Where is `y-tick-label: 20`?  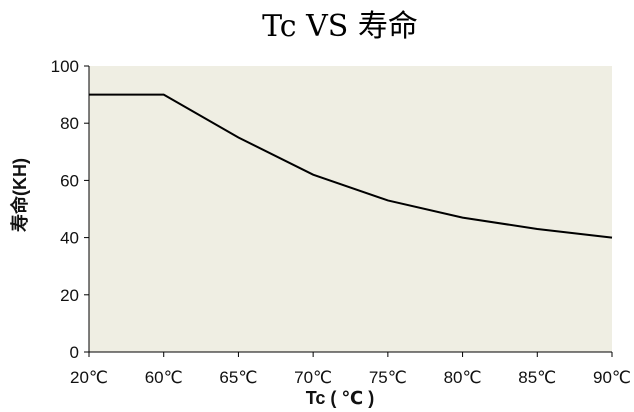
y-tick-label: 20 is located at coordinates (69, 295).